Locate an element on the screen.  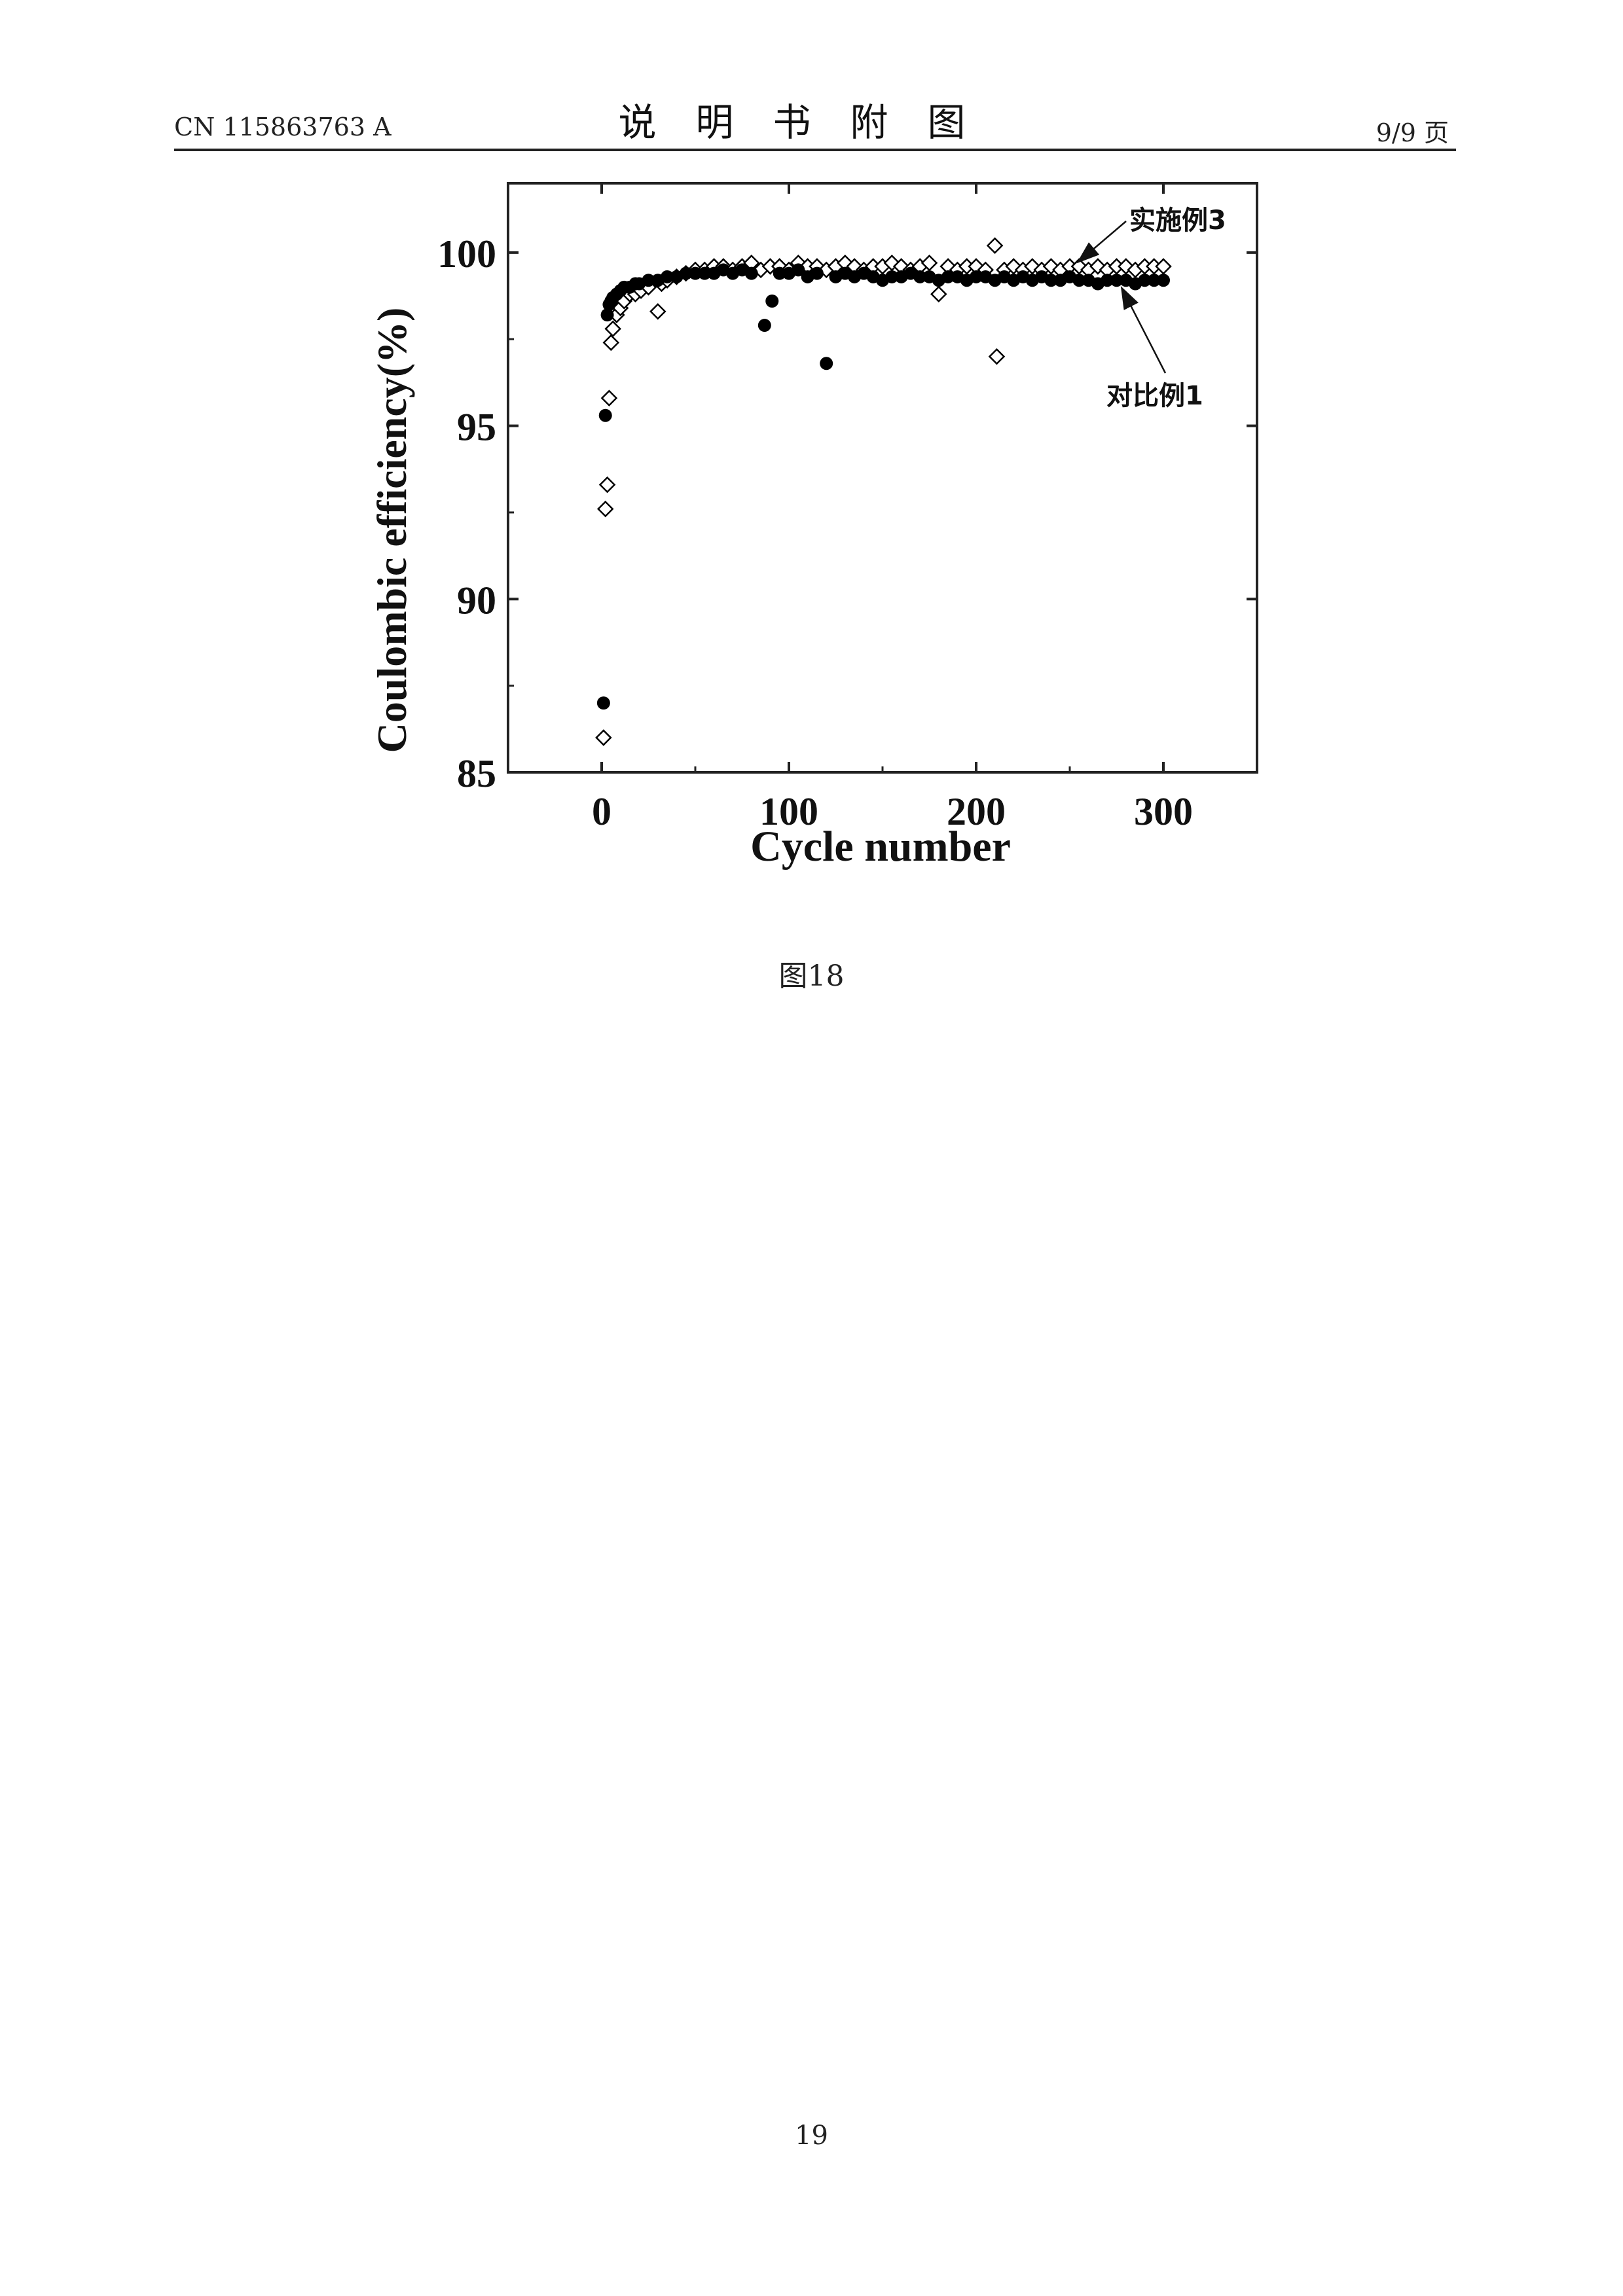
x-tick-label: 200 is located at coordinates (976, 811).